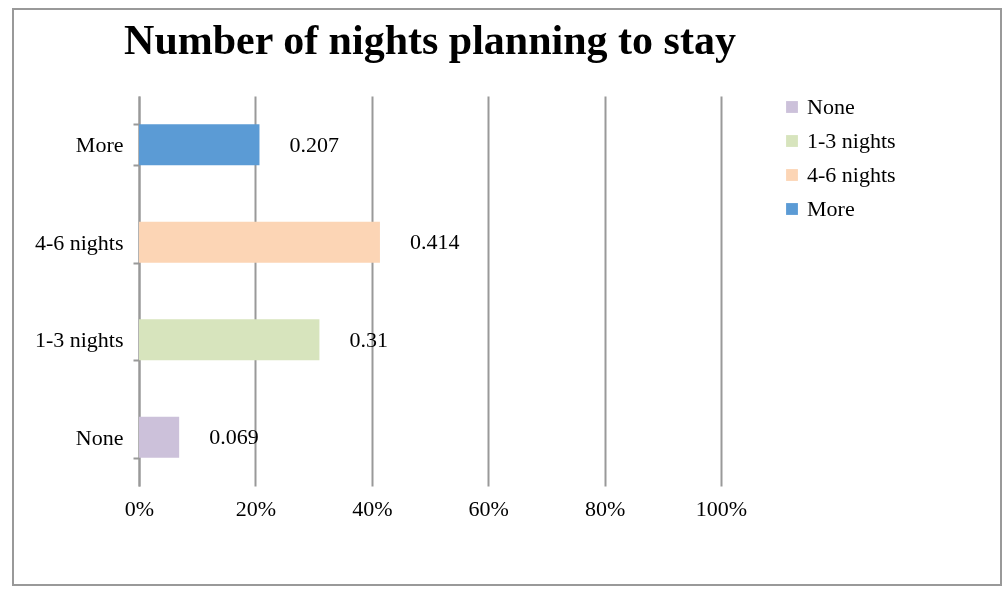  I want to click on chart-title: Number of nights planning to stay, so click(430, 40).